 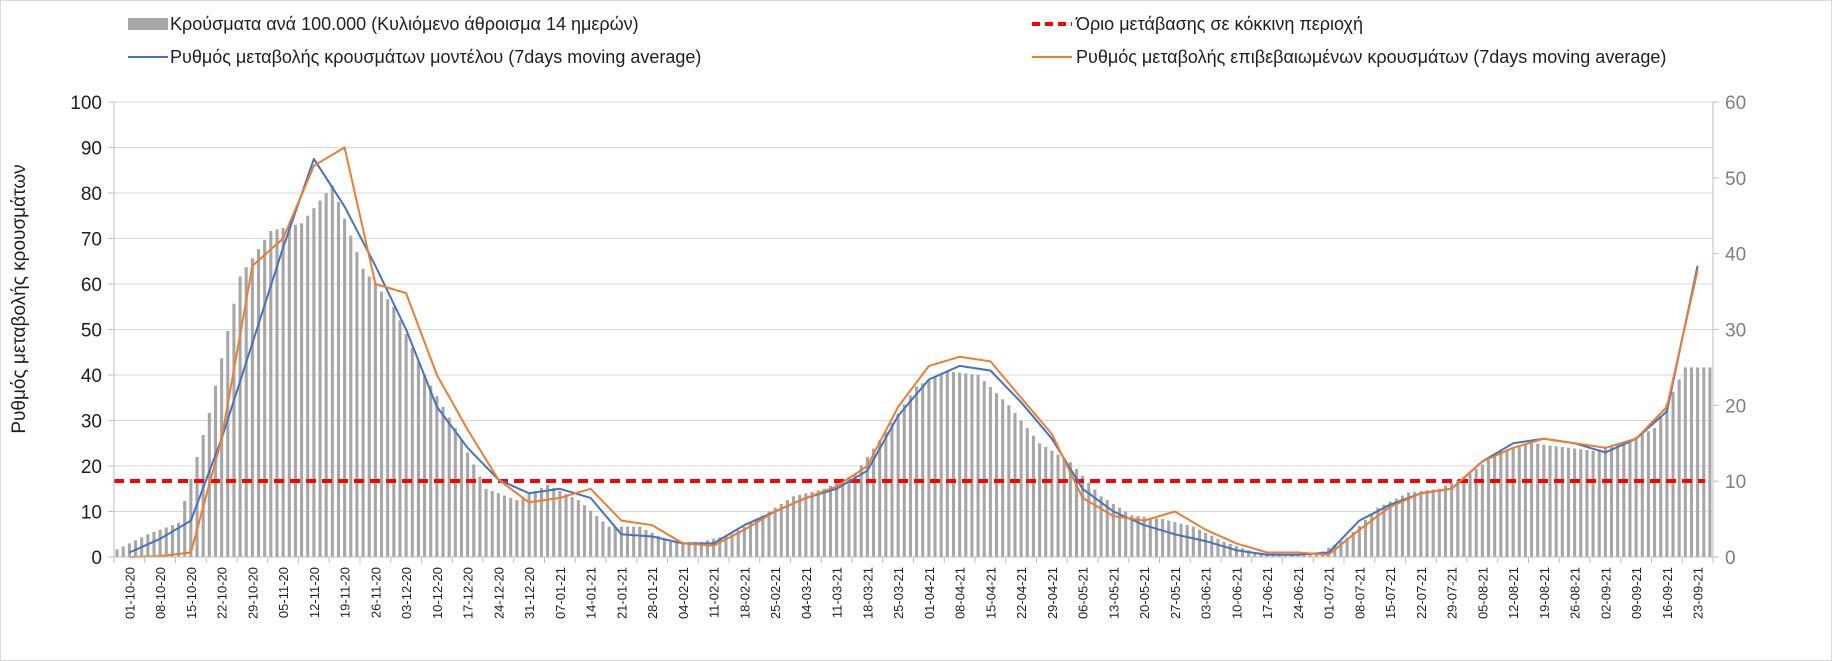 I want to click on y-tick-label-left: 20, so click(x=91, y=467).